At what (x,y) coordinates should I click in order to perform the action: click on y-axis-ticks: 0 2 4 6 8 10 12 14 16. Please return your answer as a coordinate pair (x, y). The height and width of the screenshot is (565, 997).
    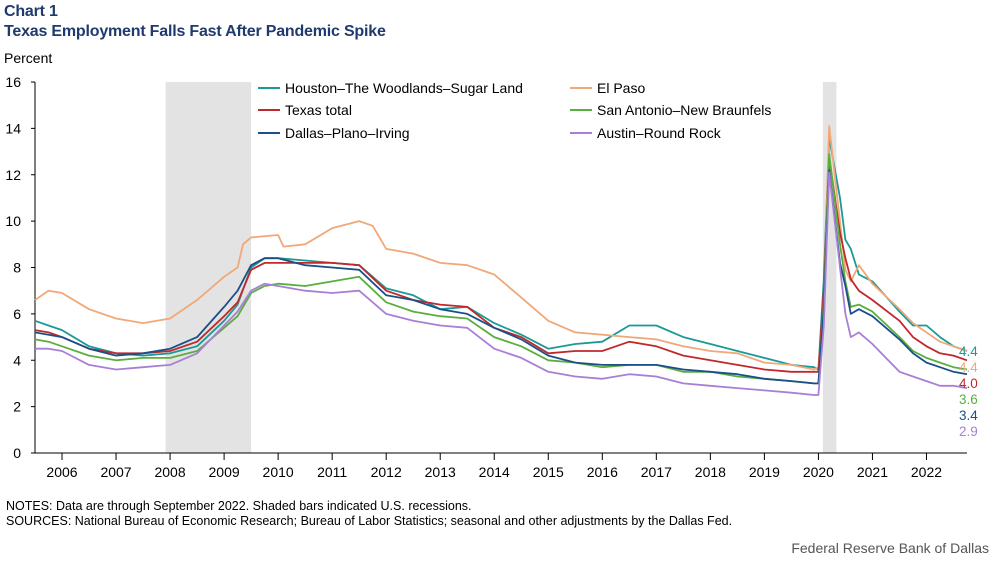
    Looking at the image, I should click on (20, 267).